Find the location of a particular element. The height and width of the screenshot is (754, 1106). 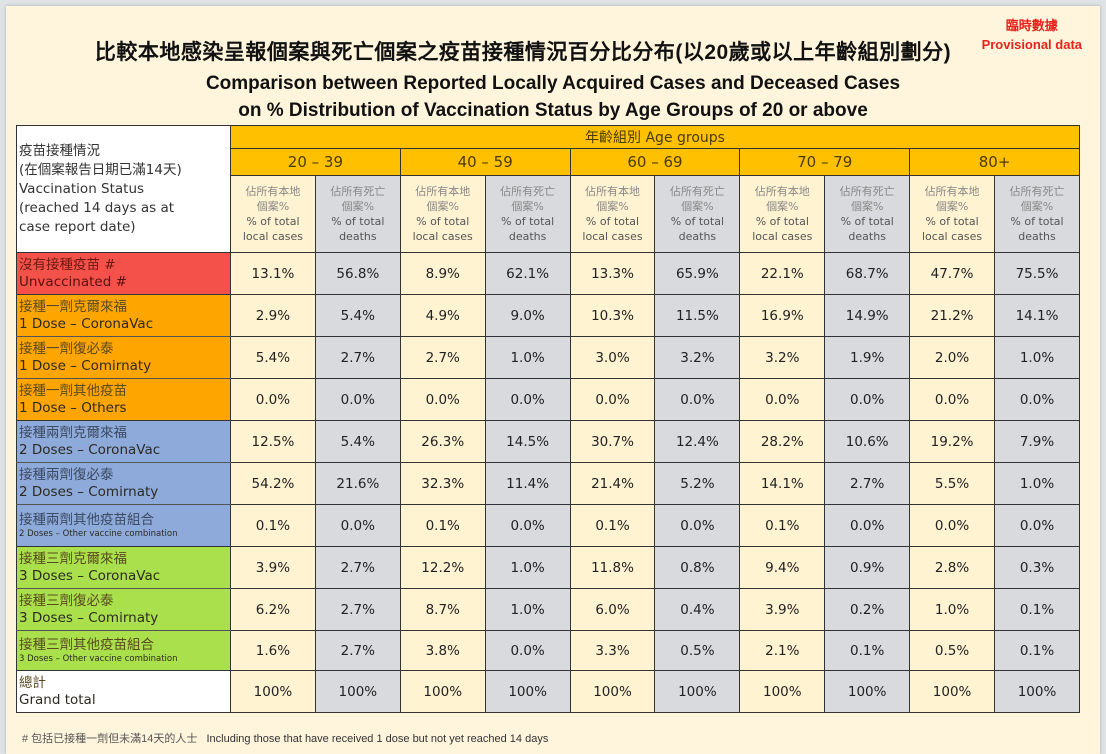

pct-deaths-cell: 0.3% is located at coordinates (1037, 567).